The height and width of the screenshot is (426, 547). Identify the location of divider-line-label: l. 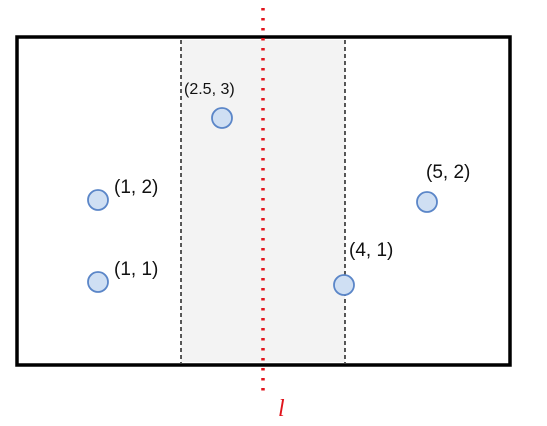
(281, 409).